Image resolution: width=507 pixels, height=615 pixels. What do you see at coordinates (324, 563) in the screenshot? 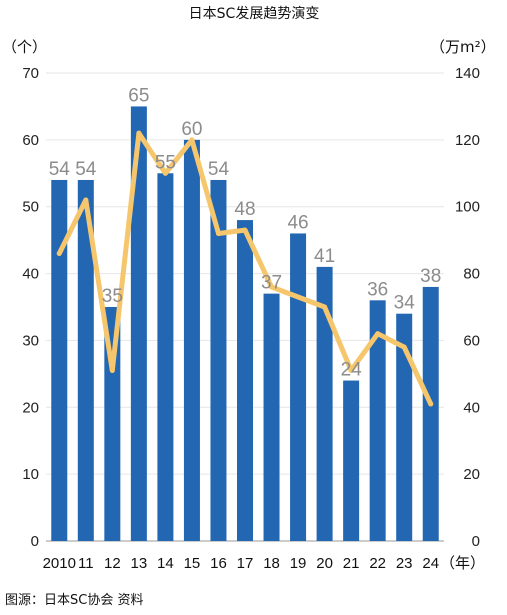
I see `x-tick-label: 20` at bounding box center [324, 563].